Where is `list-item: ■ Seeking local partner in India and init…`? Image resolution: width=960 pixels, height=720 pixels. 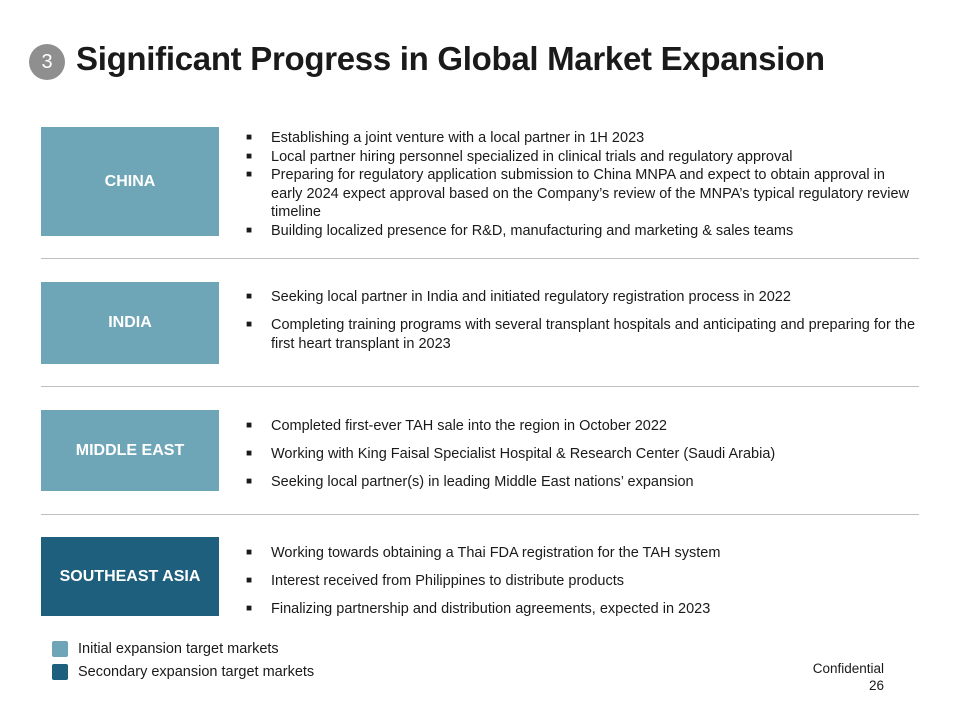
list-item: ■ Seeking local partner in India and init… is located at coordinates (518, 297).